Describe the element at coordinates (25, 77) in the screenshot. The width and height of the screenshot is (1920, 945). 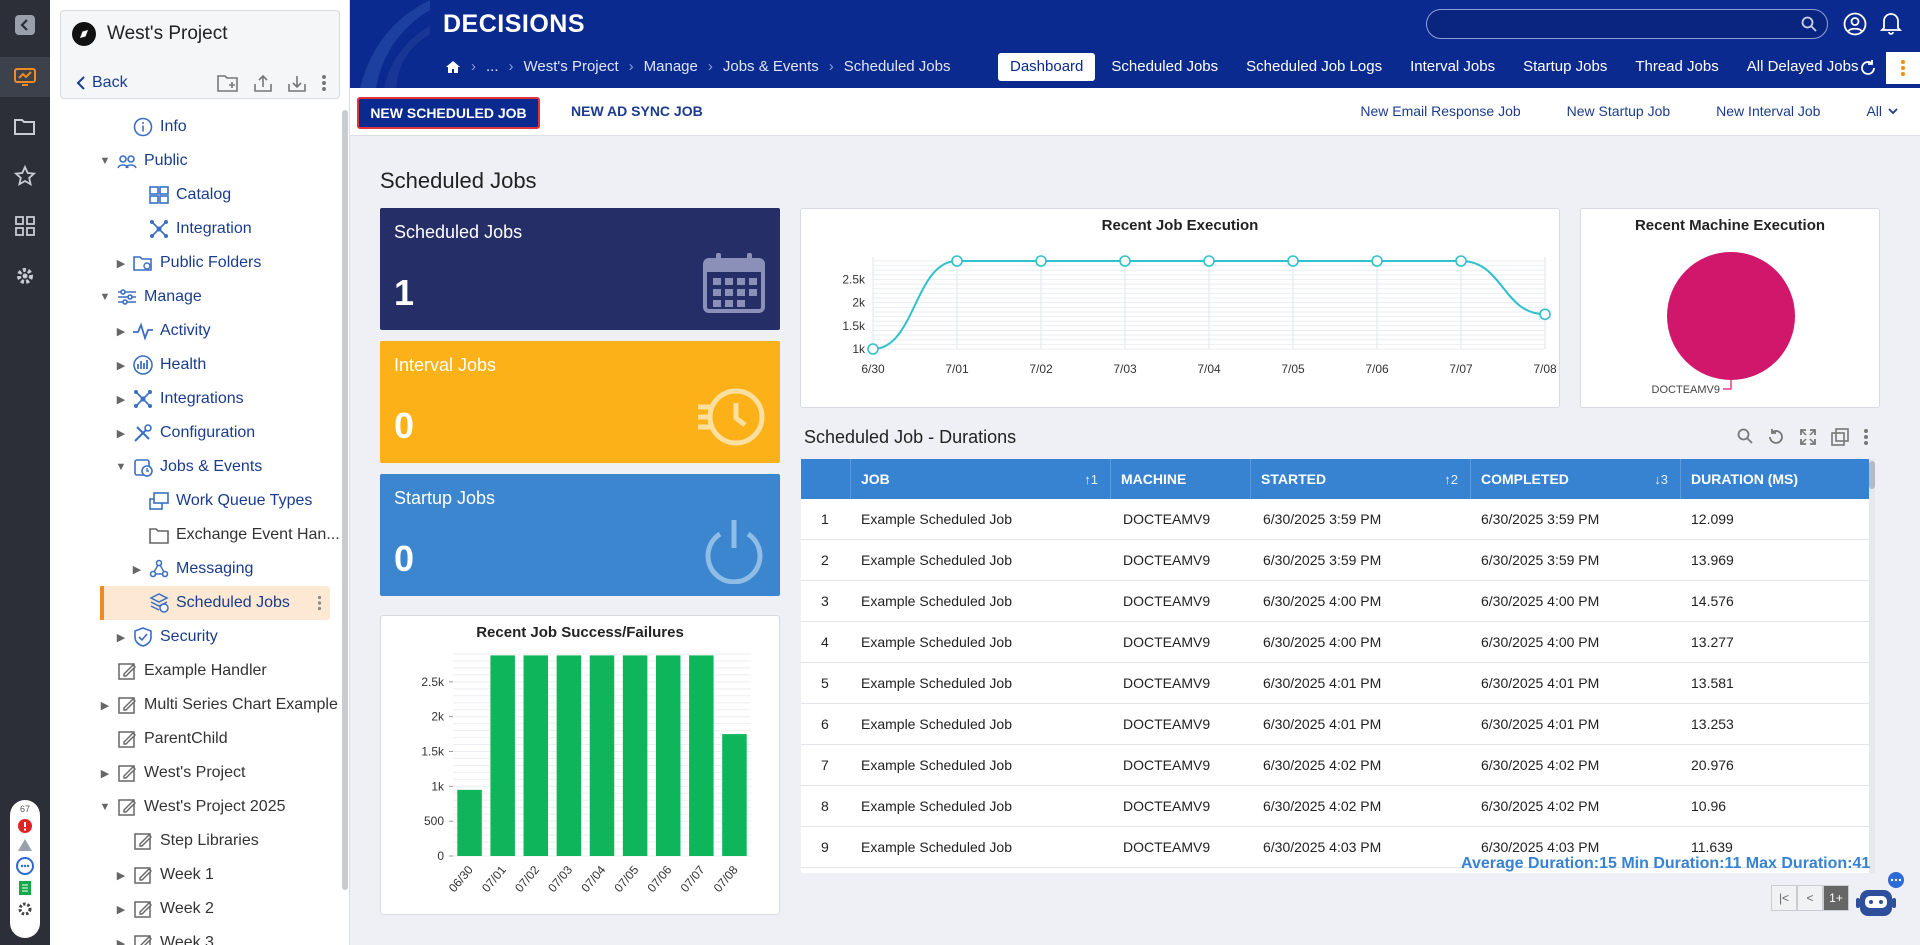
I see `dashboard-icon` at that location.